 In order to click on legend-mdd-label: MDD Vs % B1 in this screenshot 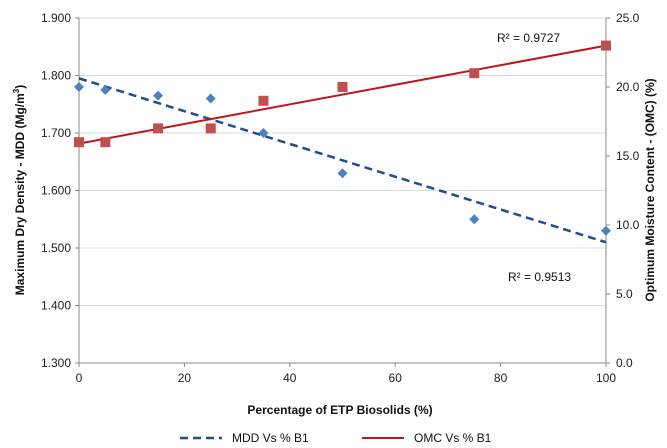, I will do `click(270, 438)`.